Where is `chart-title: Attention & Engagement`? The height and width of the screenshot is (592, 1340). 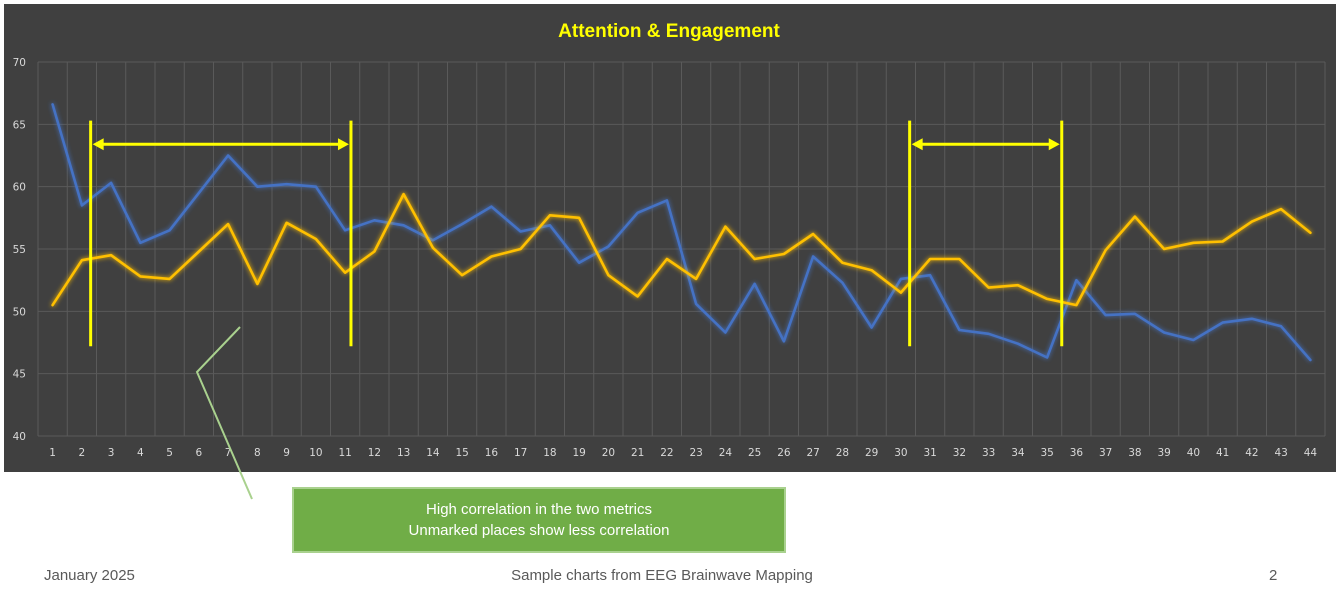
chart-title: Attention & Engagement is located at coordinates (669, 31).